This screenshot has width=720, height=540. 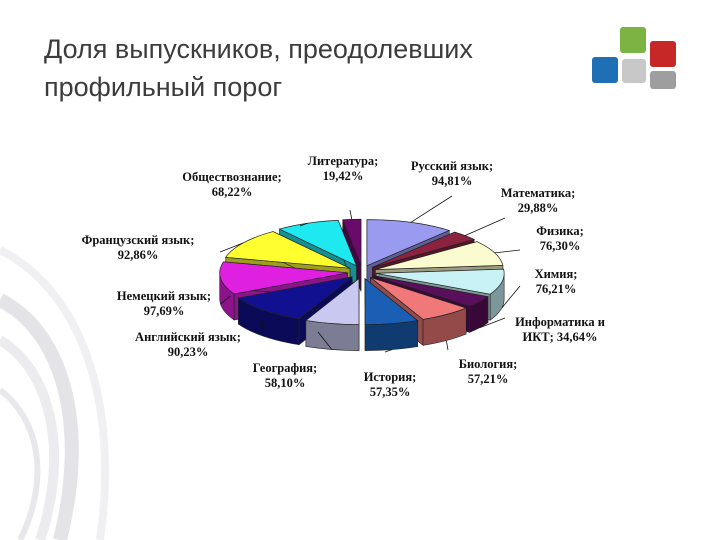 What do you see at coordinates (560, 231) in the screenshot?
I see `data-label-3-line-1: Физика;` at bounding box center [560, 231].